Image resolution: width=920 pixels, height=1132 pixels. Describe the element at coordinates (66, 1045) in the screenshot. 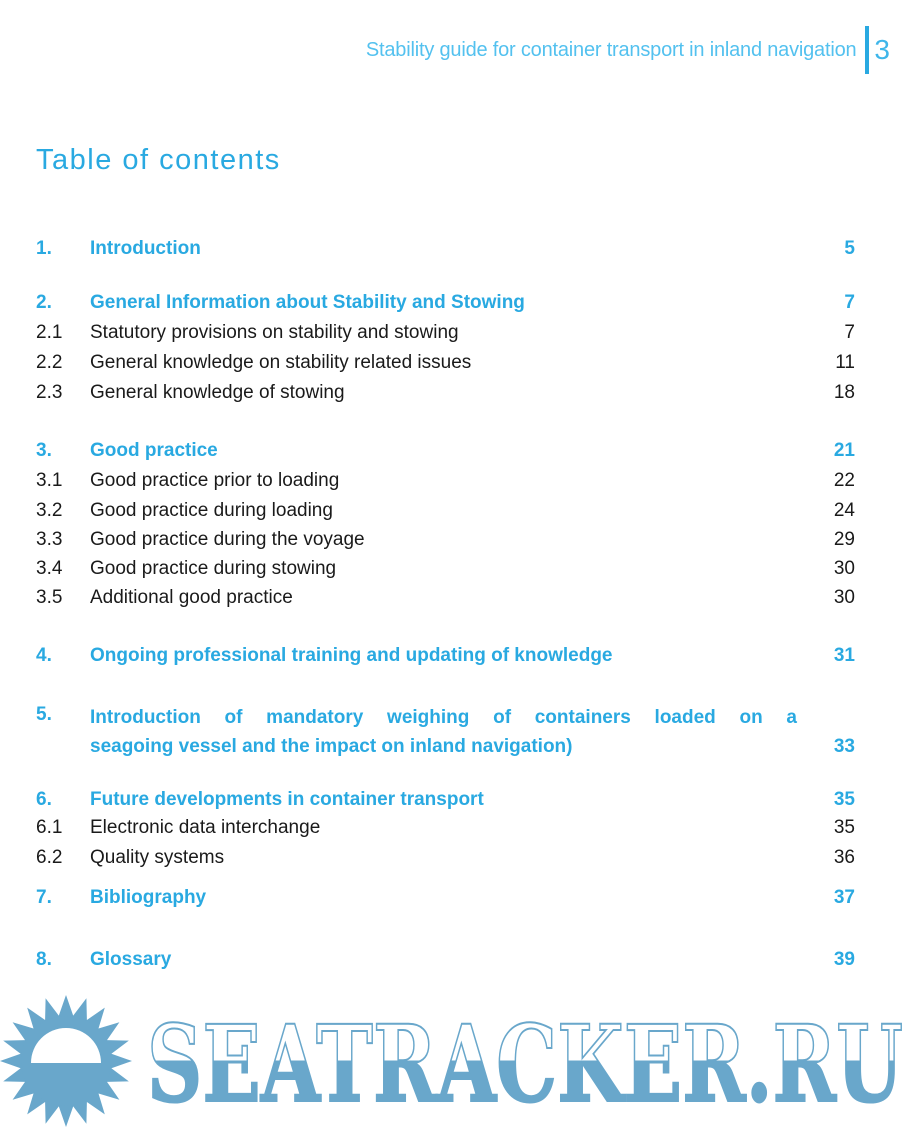

I see `sun-dome` at that location.